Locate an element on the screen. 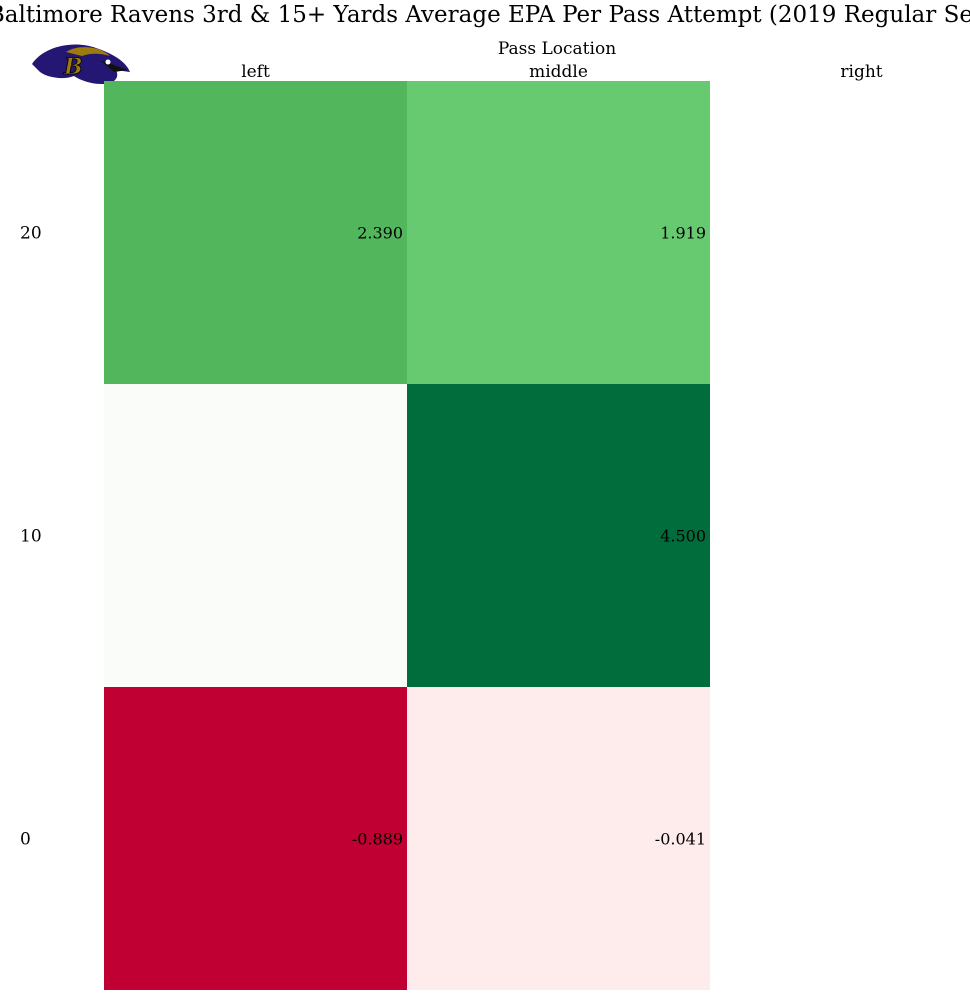 This screenshot has width=970, height=1000. ravens-logo-icon: B is located at coordinates (81, 64).